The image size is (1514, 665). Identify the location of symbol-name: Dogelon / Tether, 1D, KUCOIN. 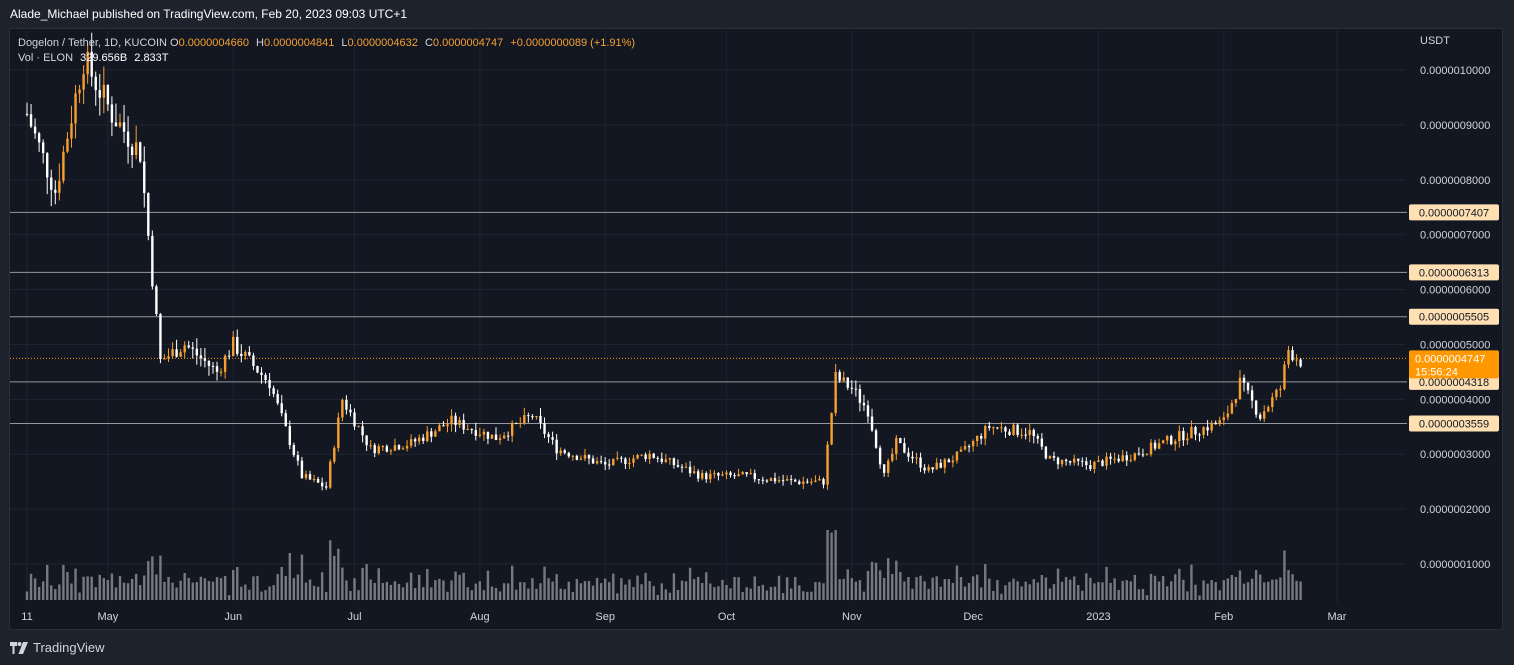
(92, 43).